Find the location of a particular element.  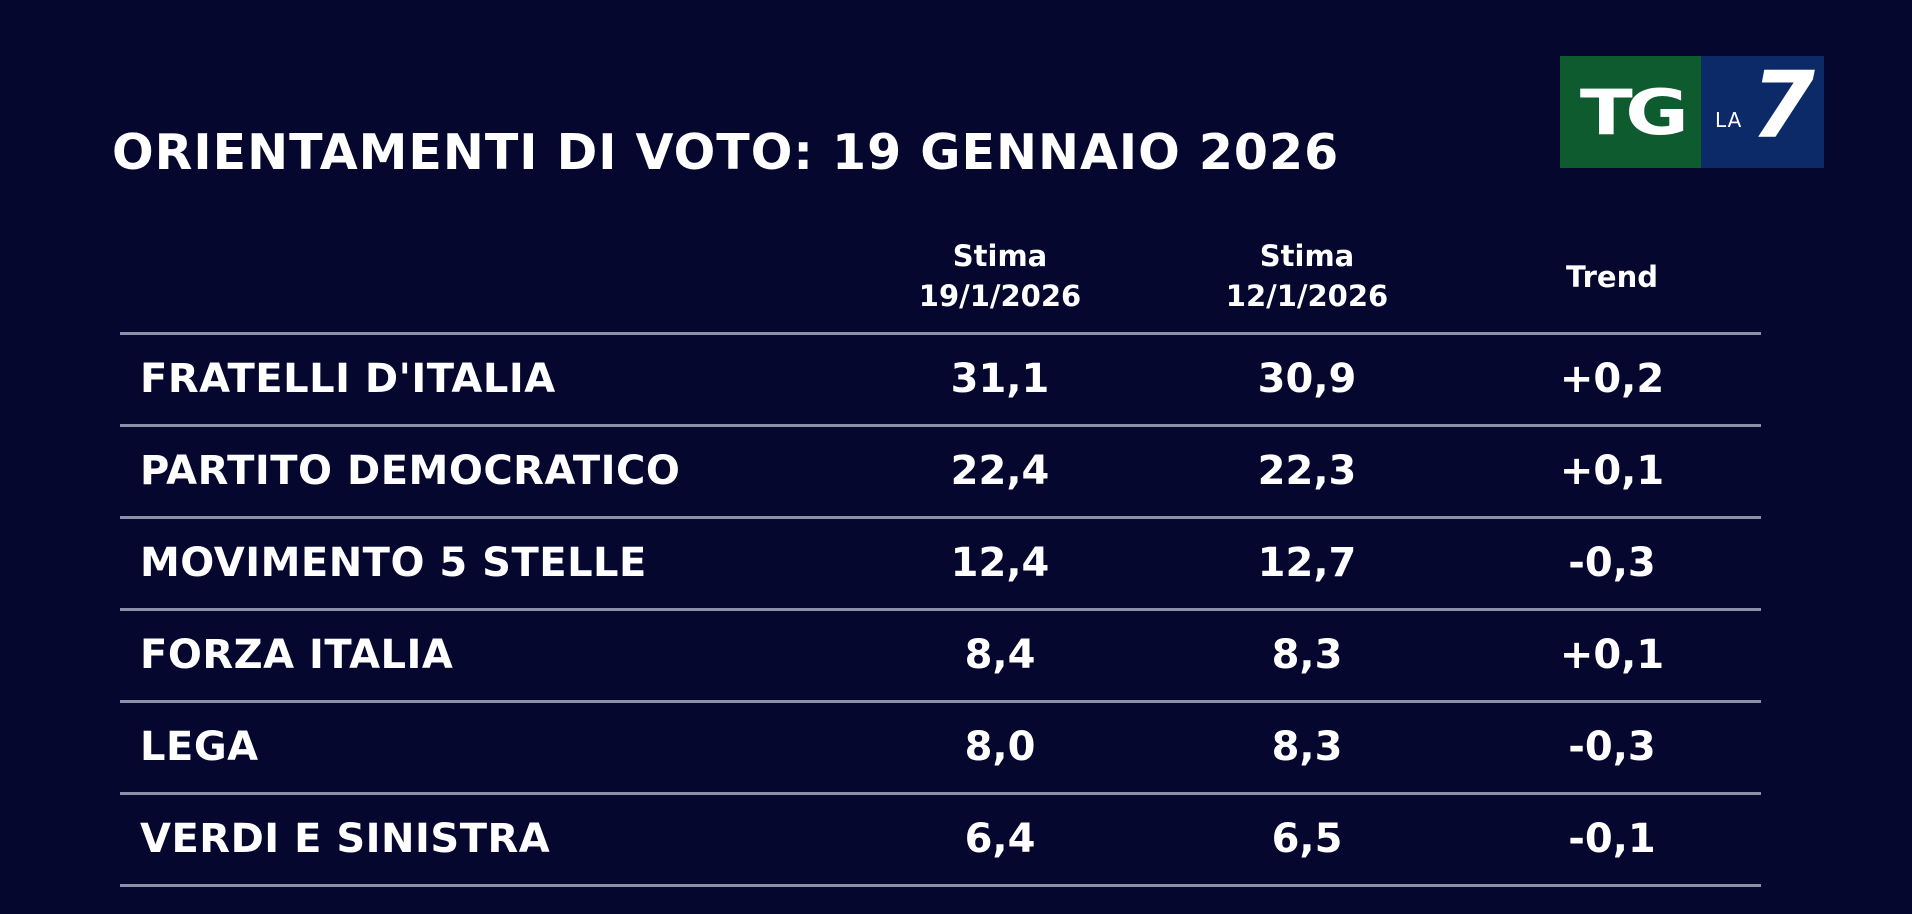

trend-value: +0,2 is located at coordinates (1612, 379).